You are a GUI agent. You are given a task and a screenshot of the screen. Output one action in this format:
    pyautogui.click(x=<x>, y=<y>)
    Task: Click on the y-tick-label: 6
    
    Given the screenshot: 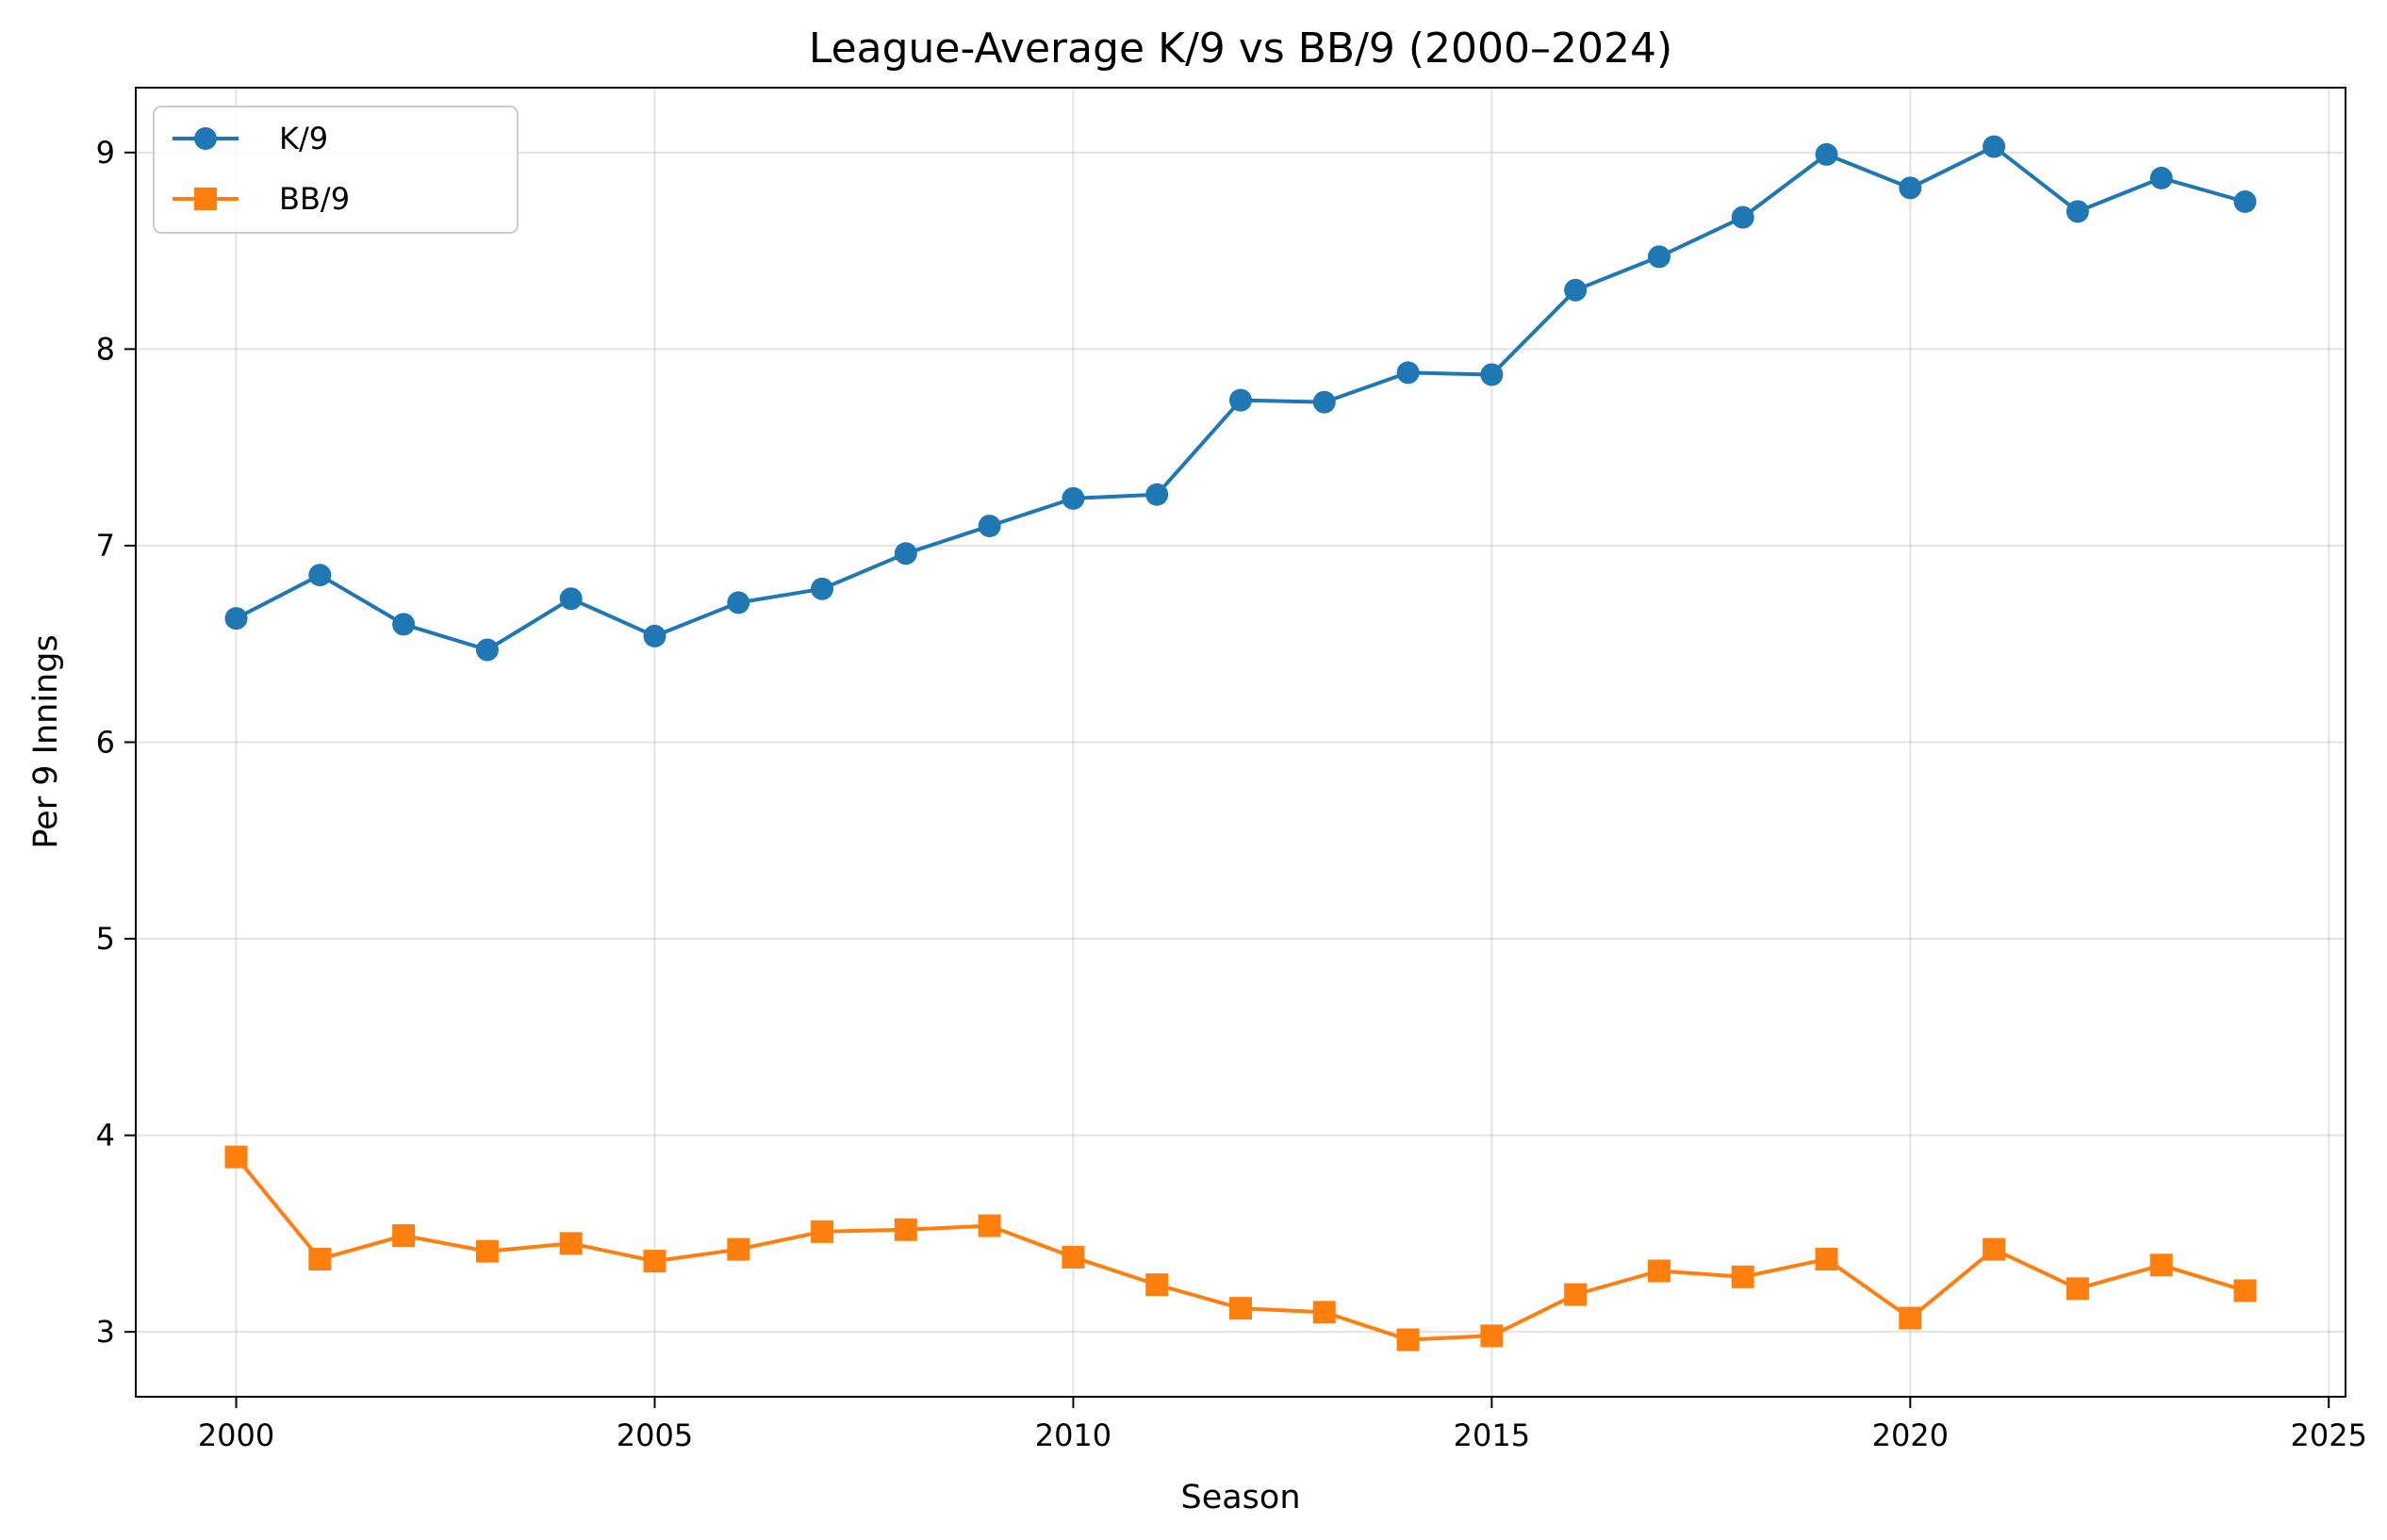 What is the action you would take?
    pyautogui.click(x=105, y=743)
    